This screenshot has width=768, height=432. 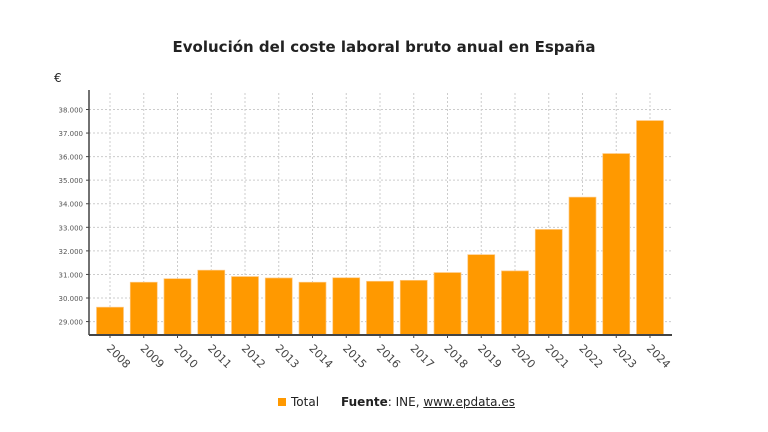 What do you see at coordinates (152, 356) in the screenshot?
I see `x-tick-label: 2009` at bounding box center [152, 356].